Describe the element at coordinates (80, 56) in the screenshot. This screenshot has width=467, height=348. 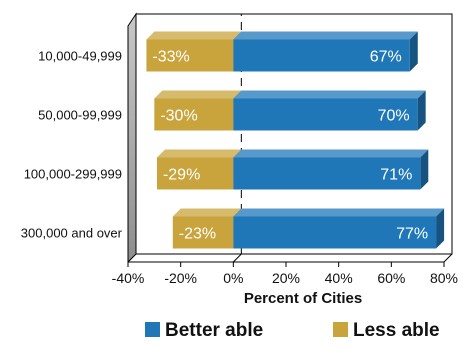
I see `category-label: 10,000-49,999` at that location.